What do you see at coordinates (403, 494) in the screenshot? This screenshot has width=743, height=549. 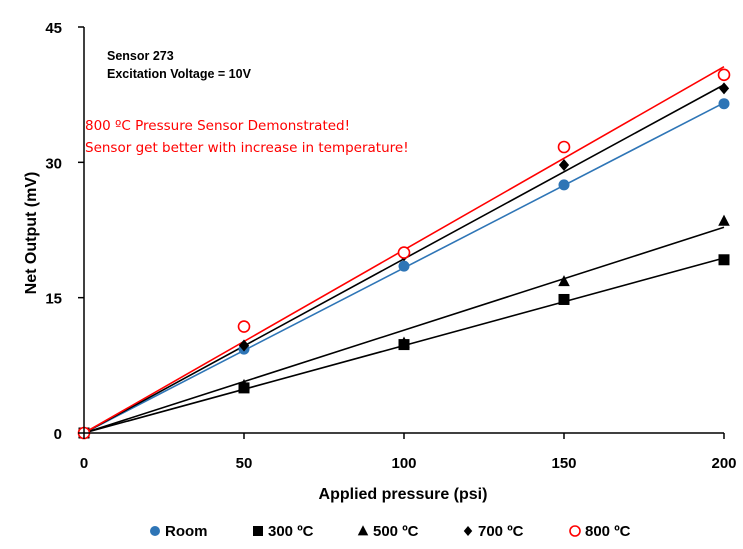 I see `x-axis-title: Applied pressure (psi)` at bounding box center [403, 494].